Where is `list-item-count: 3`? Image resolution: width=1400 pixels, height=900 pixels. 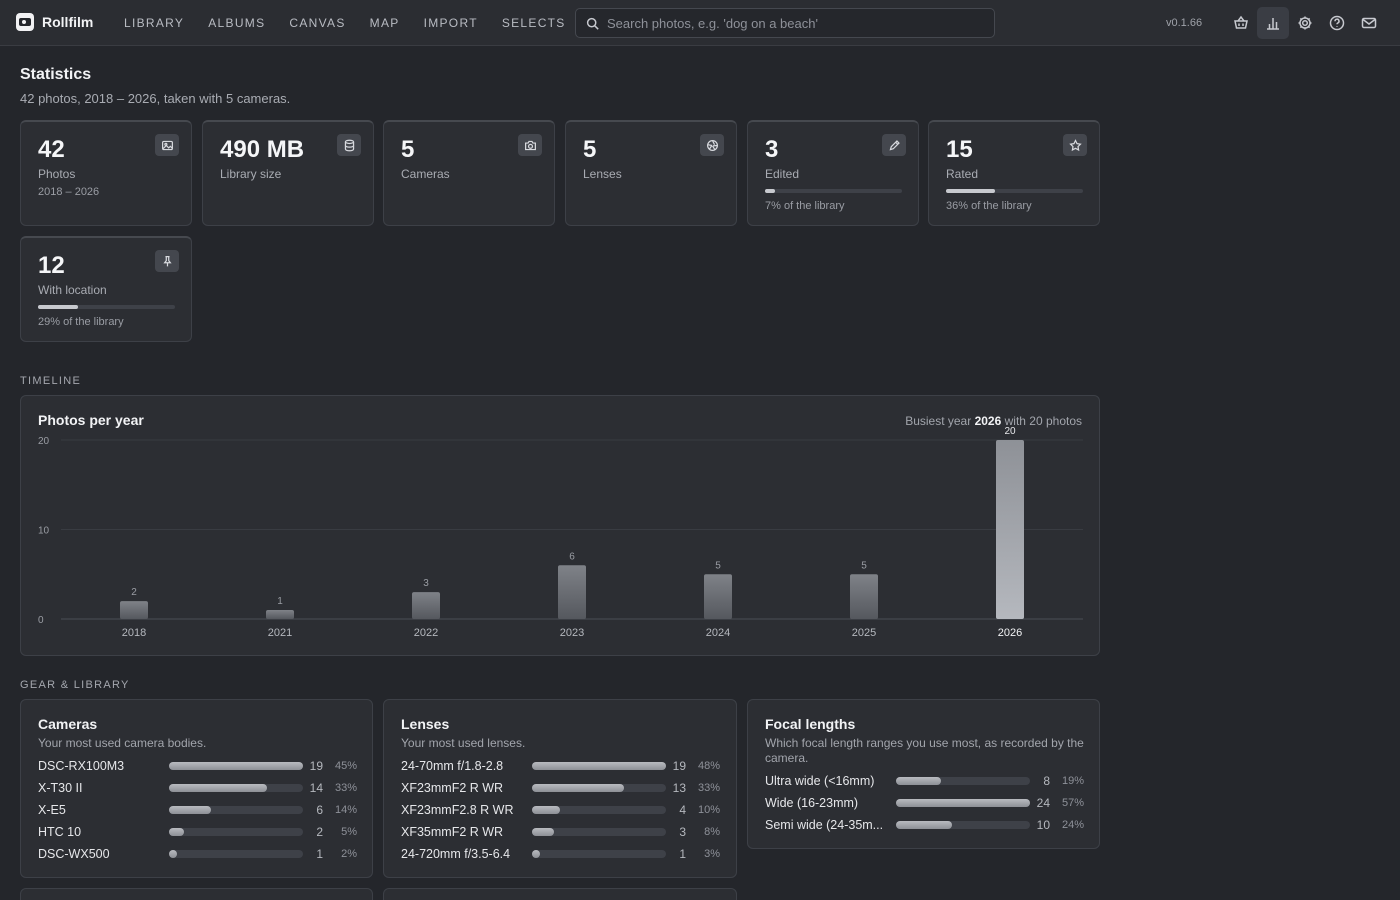 list-item-count: 3 is located at coordinates (682, 832).